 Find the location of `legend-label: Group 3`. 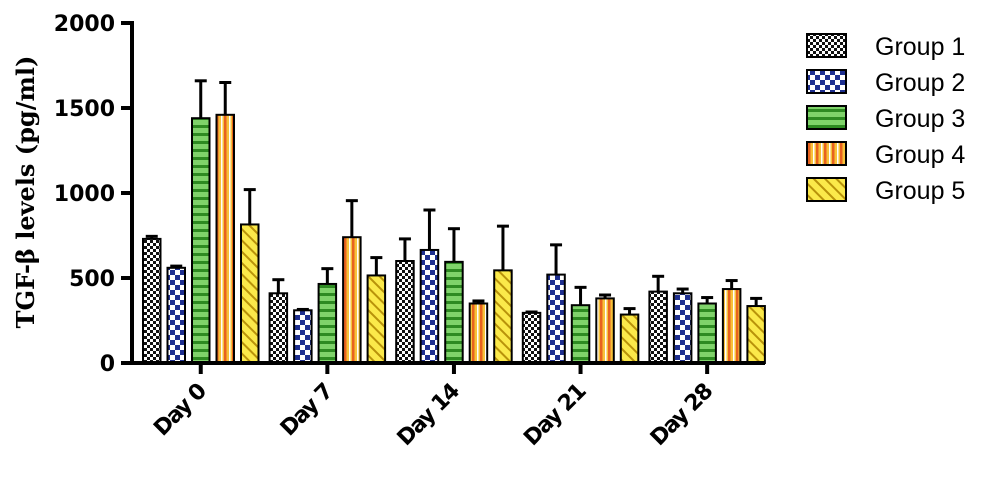

legend-label: Group 3 is located at coordinates (920, 119).